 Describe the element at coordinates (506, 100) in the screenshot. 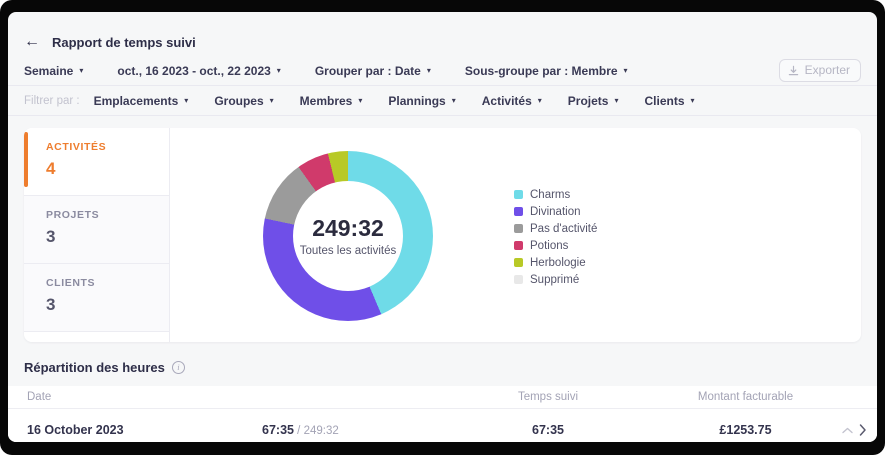

I see `filter-label: Activités` at that location.